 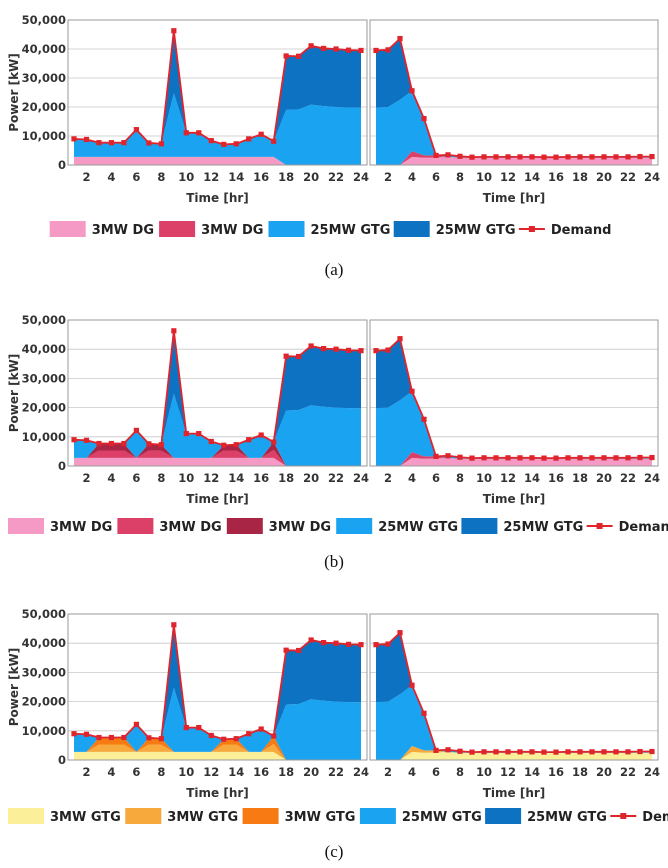 What do you see at coordinates (643, 527) in the screenshot?
I see `legend-label: Demand` at bounding box center [643, 527].